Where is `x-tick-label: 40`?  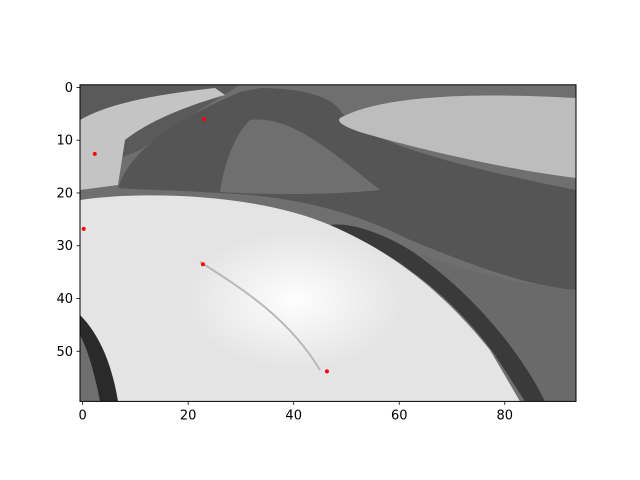 x-tick-label: 40 is located at coordinates (293, 415).